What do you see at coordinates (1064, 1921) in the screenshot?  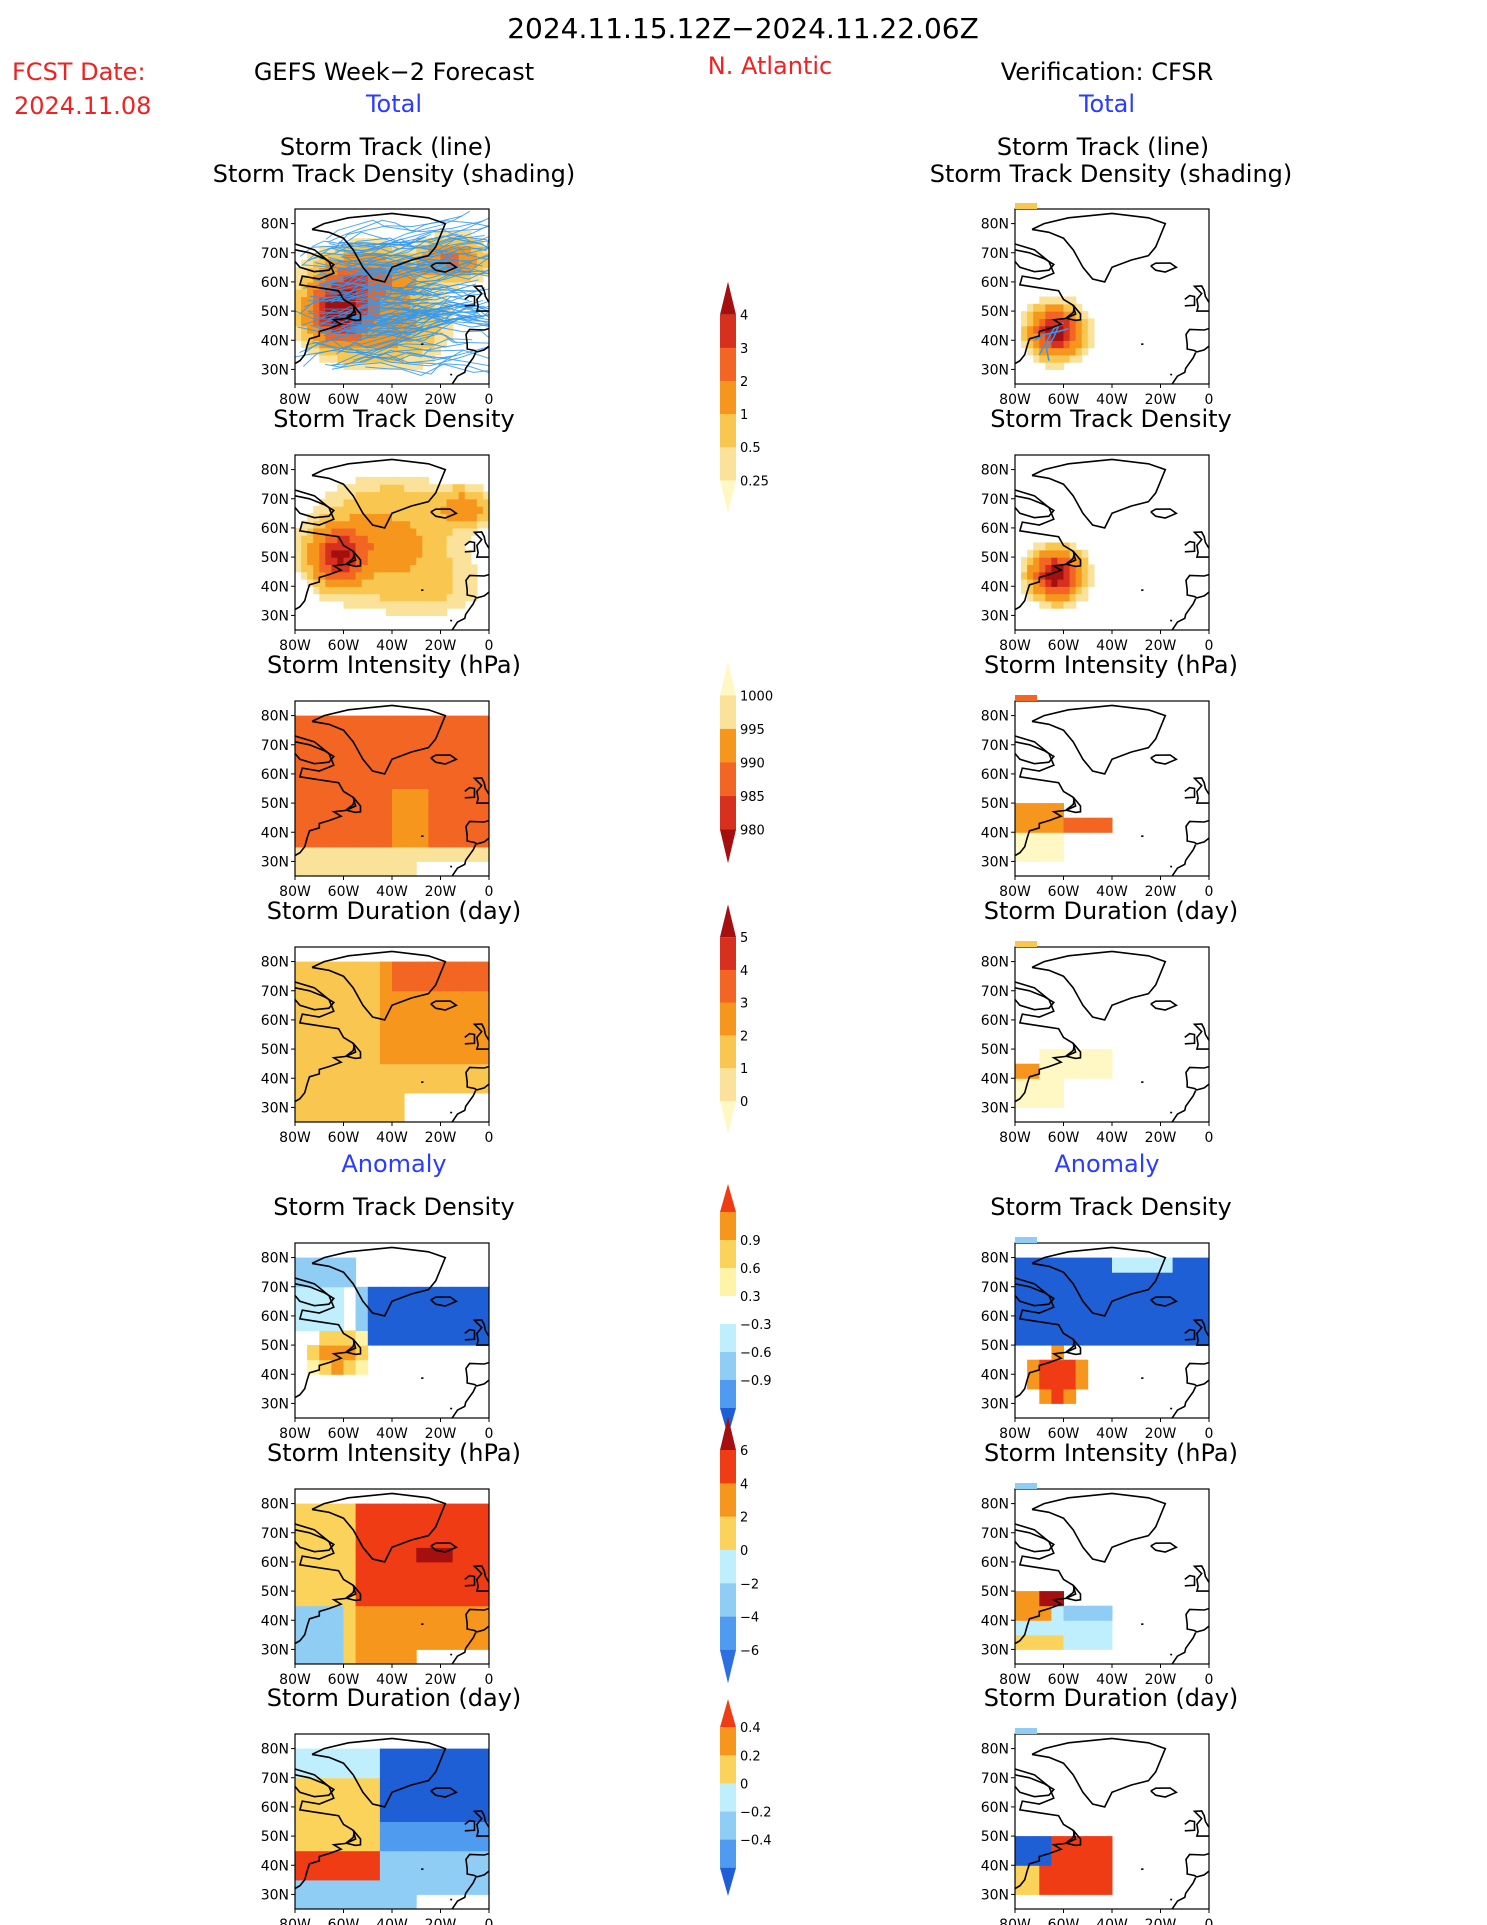 I see `lon-tick-label: 60W` at bounding box center [1064, 1921].